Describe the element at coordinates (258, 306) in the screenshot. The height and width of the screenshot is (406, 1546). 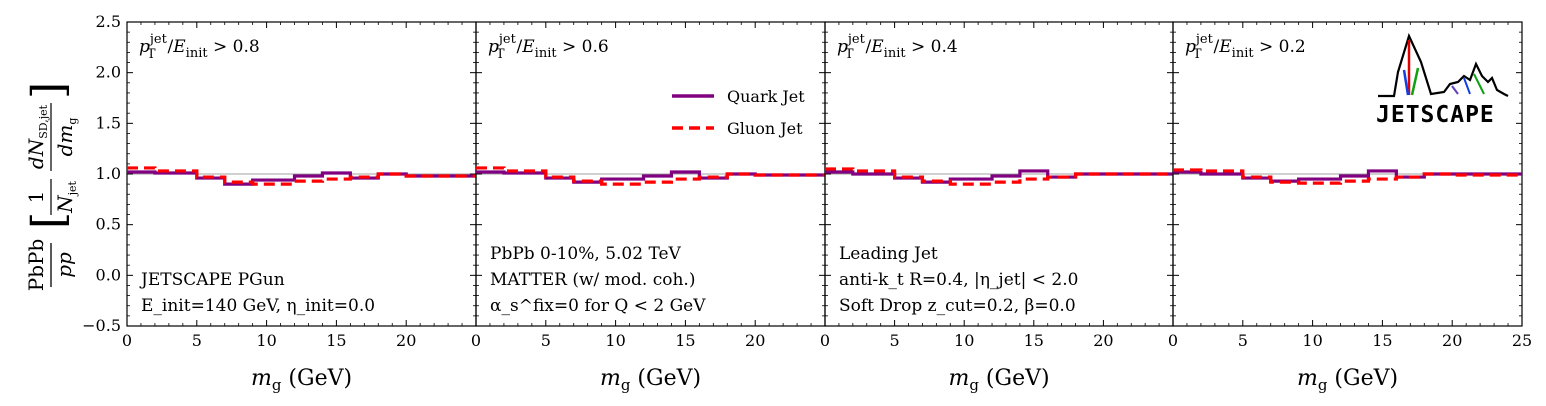
I see `panel-annotation: E_init=140 GeV, η_init=0.0` at that location.